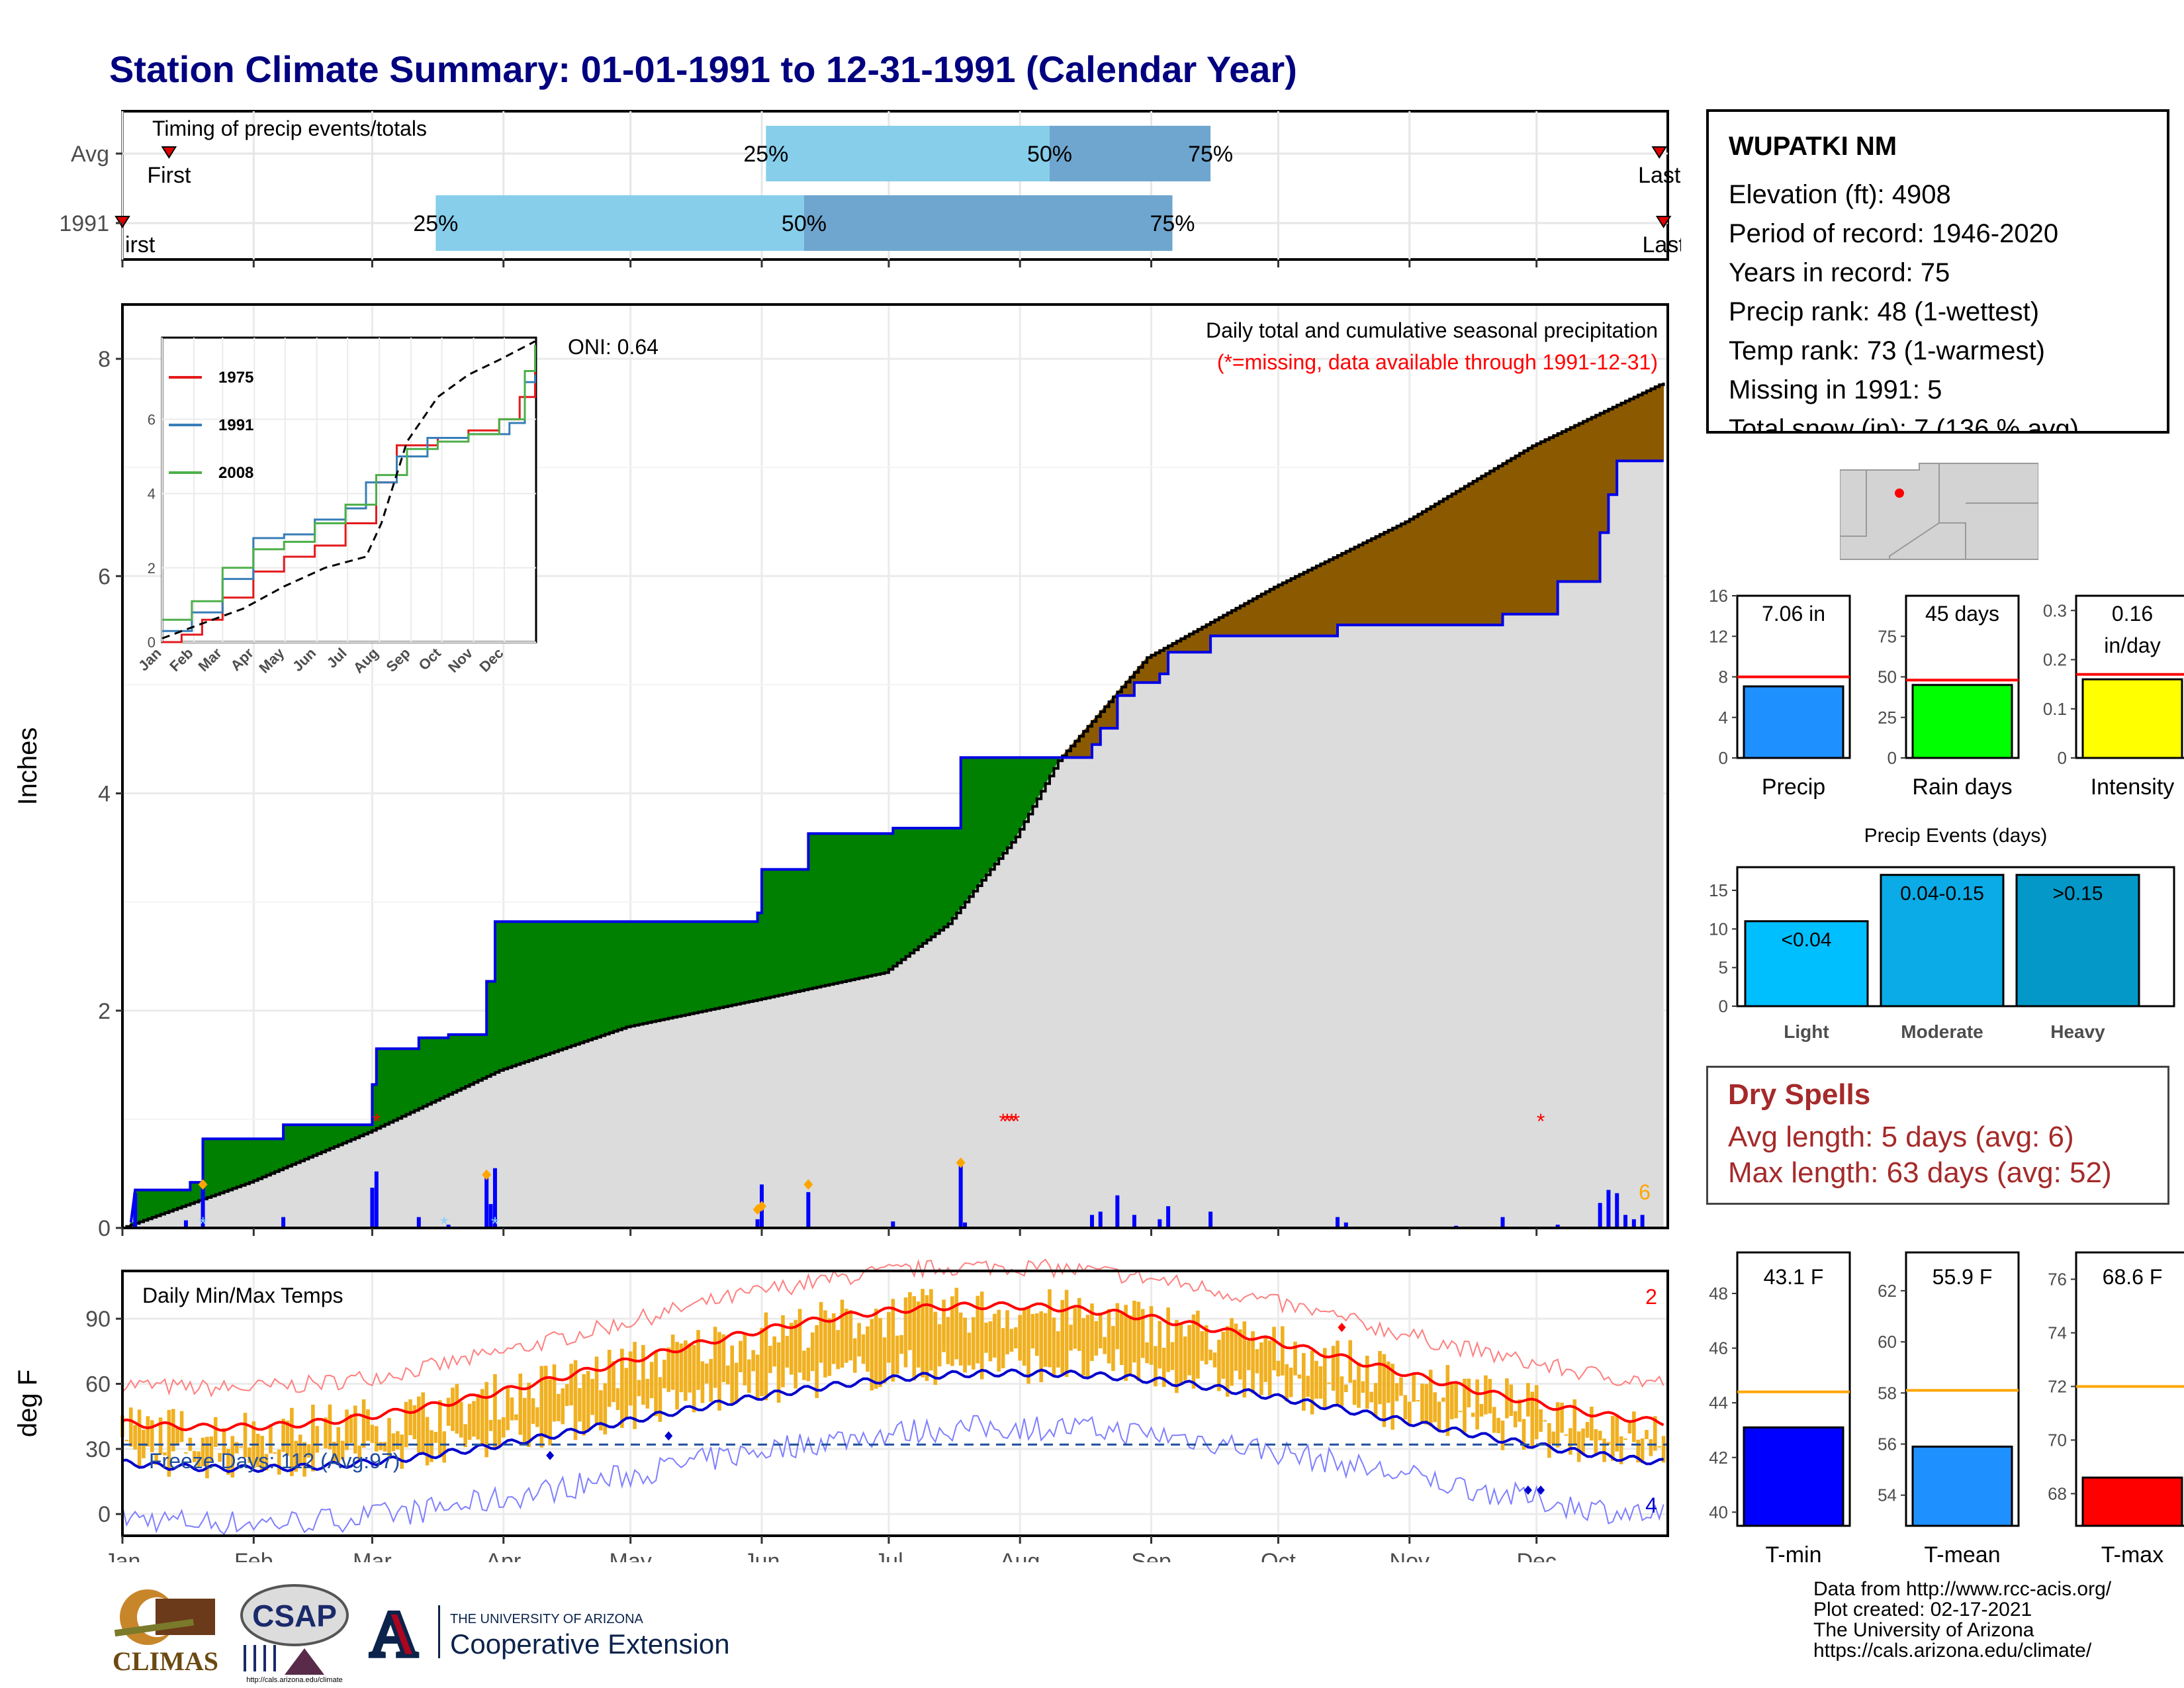  I want to click on station-info-line: Years in record: 75, so click(1840, 272).